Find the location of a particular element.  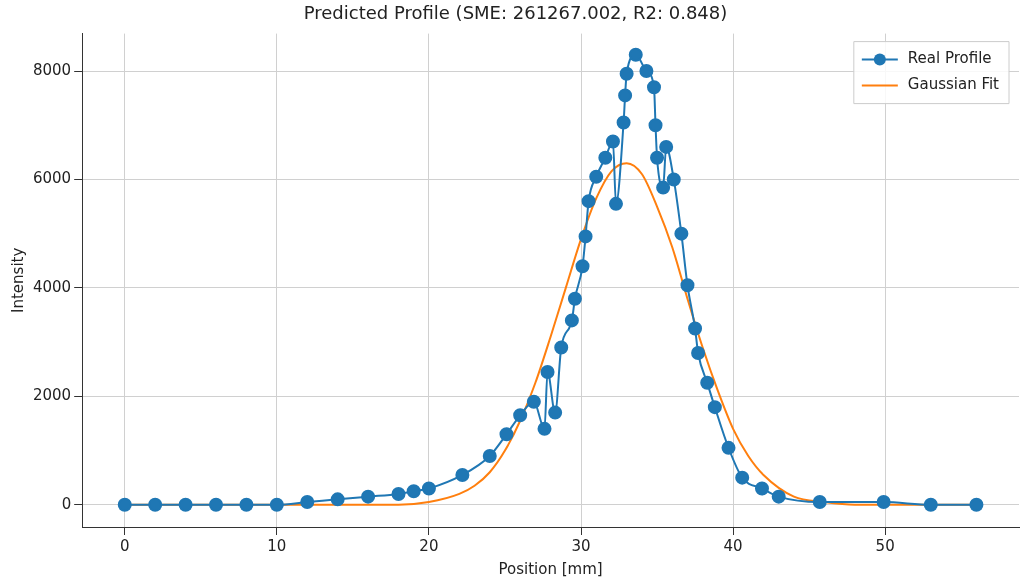

x-tick-label: 50 is located at coordinates (885, 545).